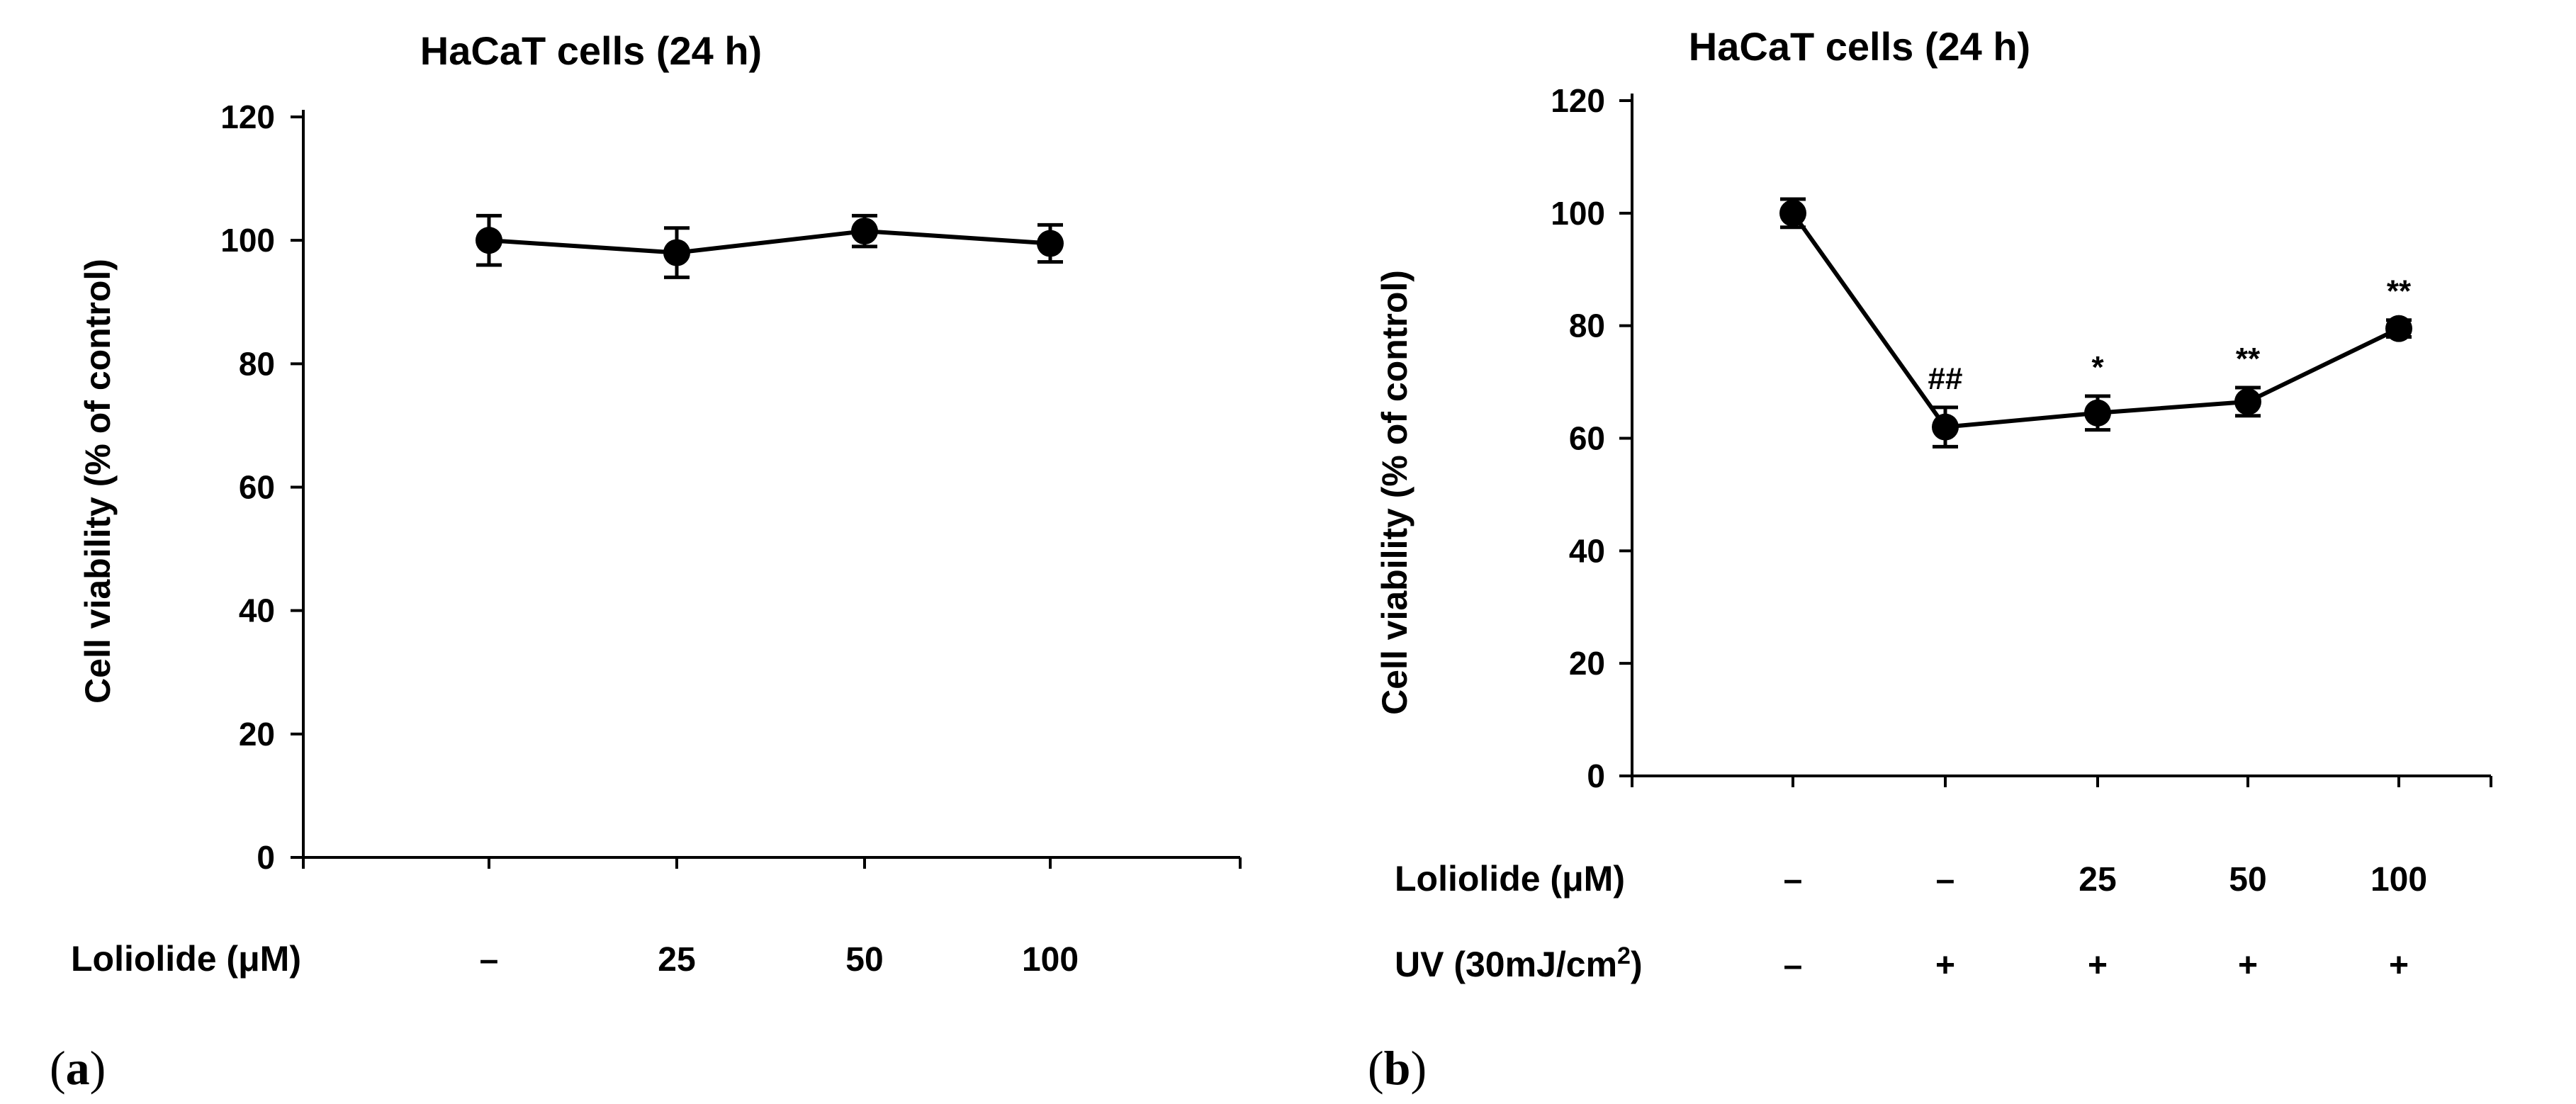 This screenshot has height=1104, width=2576. I want to click on panel-b-uv-row-label: UV (30mJ/cm2), so click(1519, 963).